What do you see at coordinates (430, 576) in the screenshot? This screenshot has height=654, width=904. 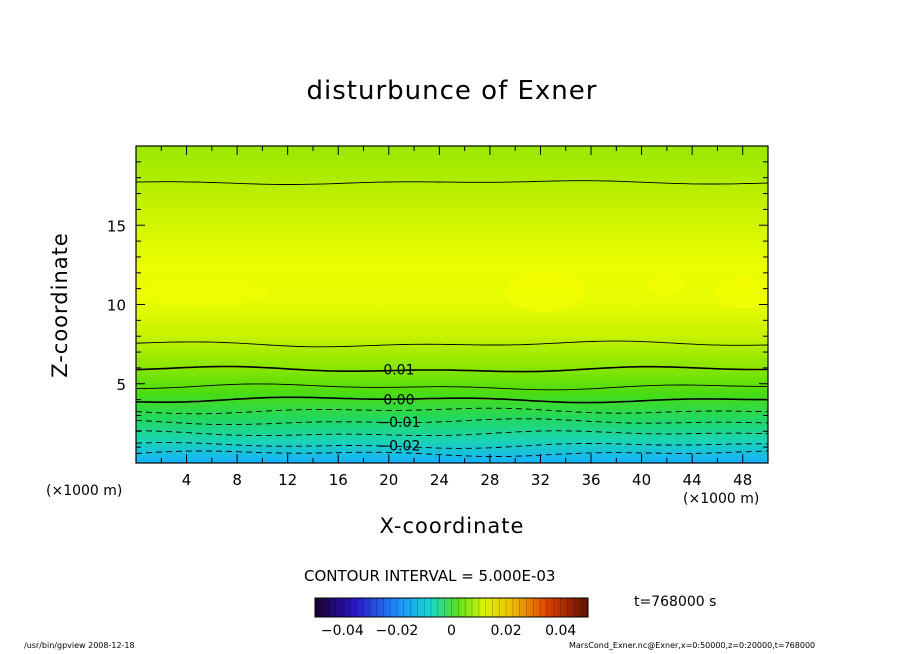 I see `contour-interval-text: CONTOUR INTERVAL = 5.000E-03` at bounding box center [430, 576].